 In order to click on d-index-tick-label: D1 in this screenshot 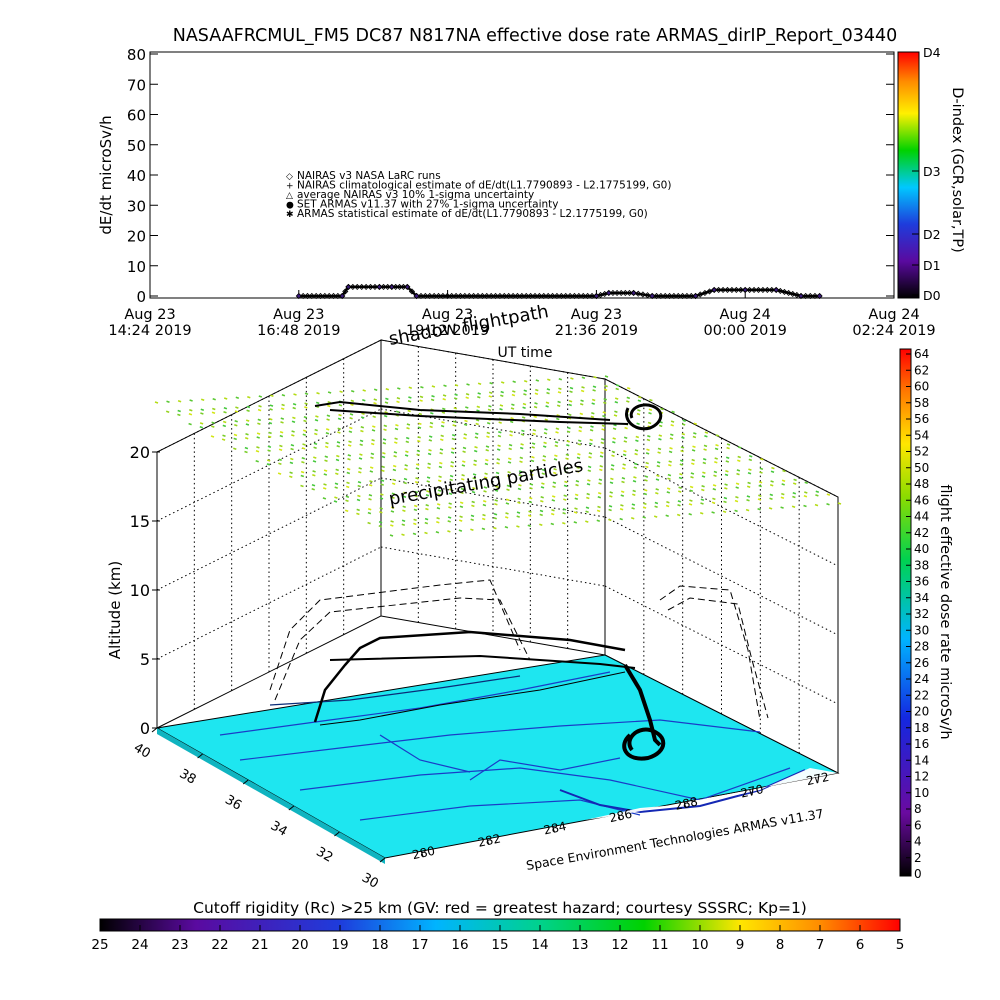, I will do `click(932, 265)`.